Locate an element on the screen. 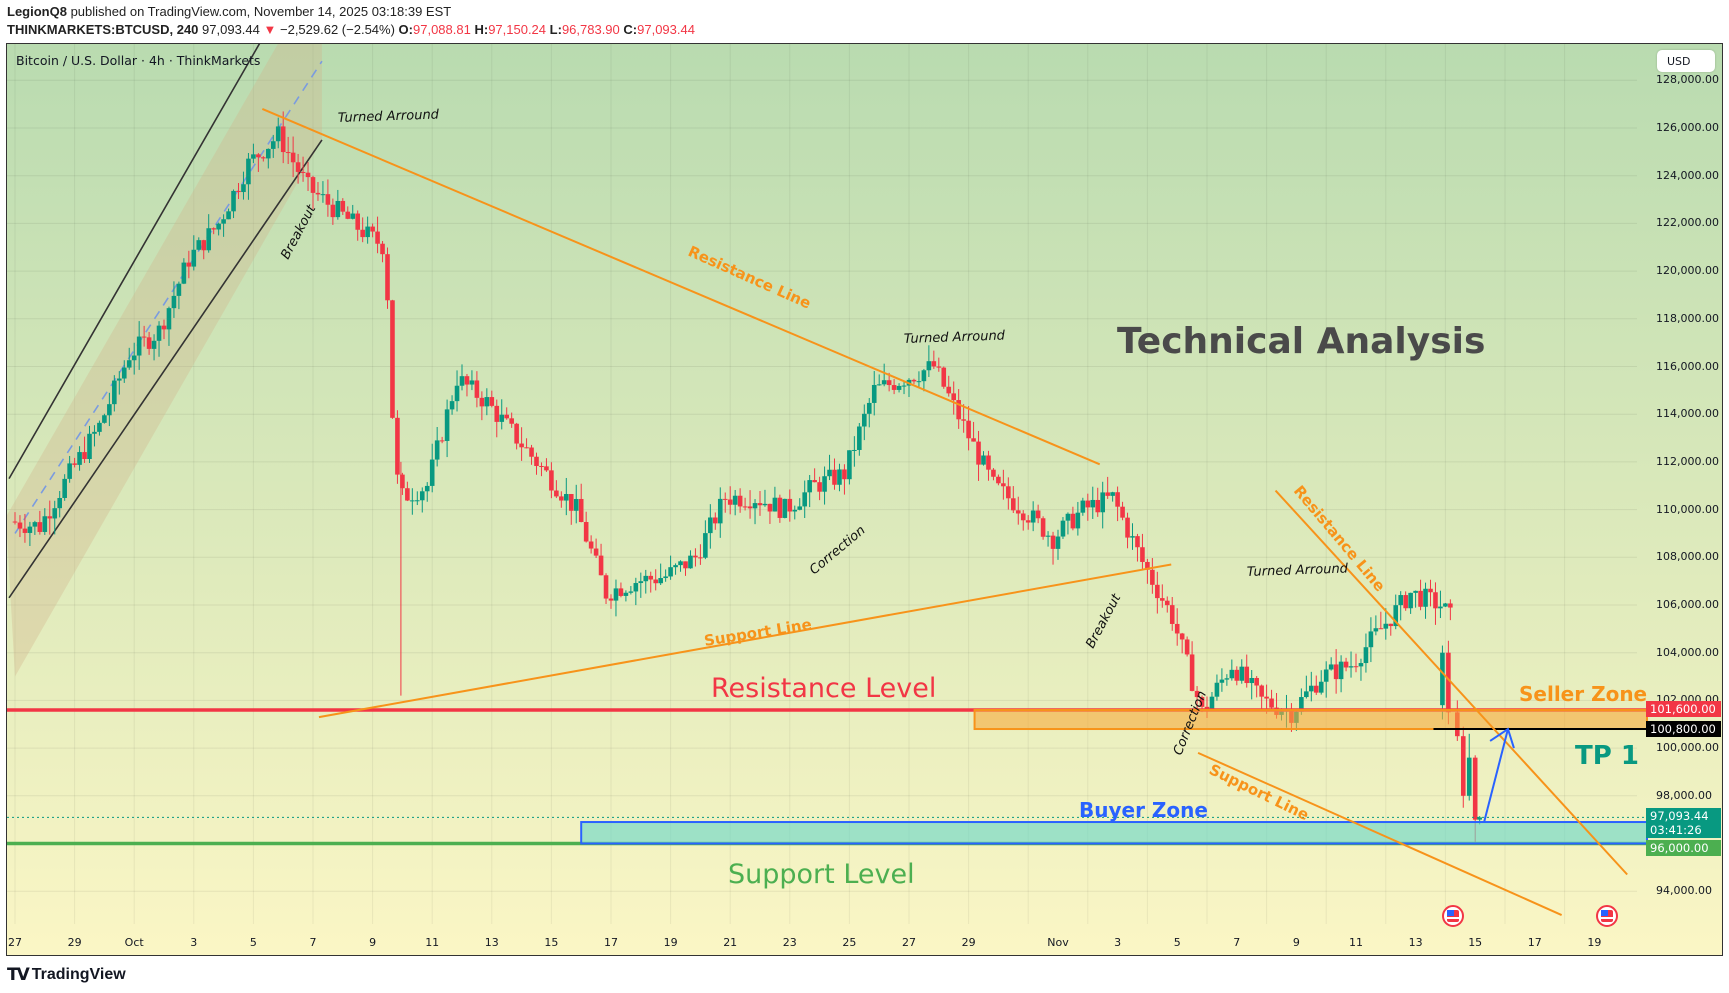  close-value: 97,093.44 is located at coordinates (666, 29).